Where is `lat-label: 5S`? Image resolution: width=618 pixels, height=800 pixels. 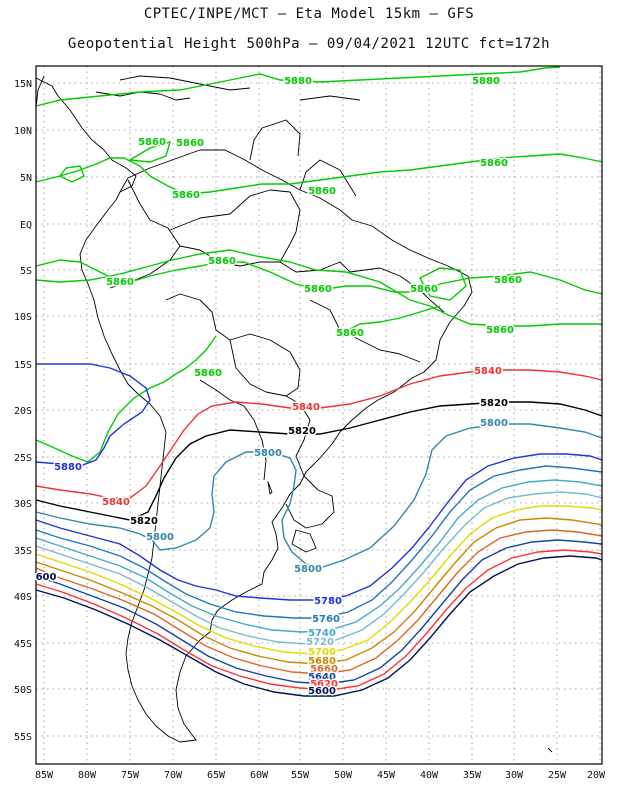
lat-label: 5S is located at coordinates (26, 271).